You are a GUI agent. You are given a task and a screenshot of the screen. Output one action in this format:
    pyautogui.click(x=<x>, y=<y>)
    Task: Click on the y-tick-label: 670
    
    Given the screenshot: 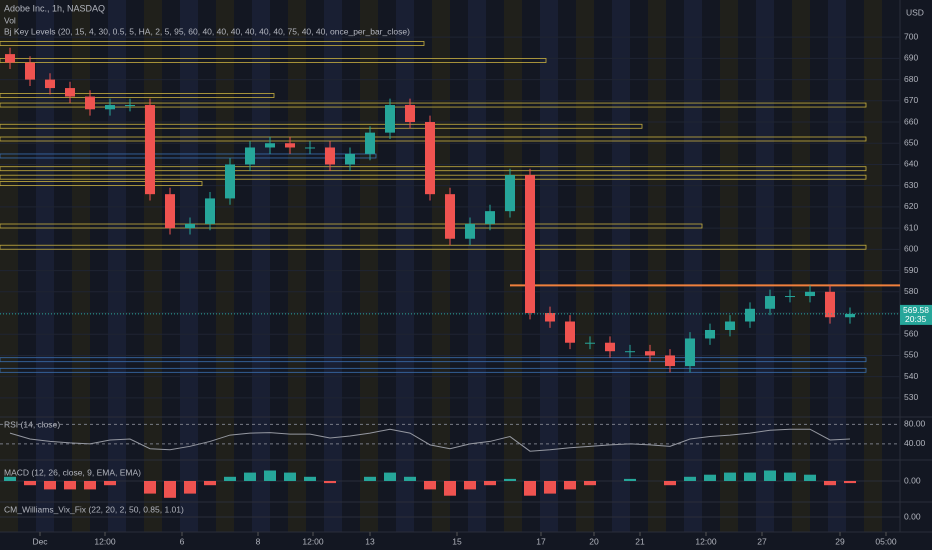 What is the action you would take?
    pyautogui.click(x=911, y=100)
    